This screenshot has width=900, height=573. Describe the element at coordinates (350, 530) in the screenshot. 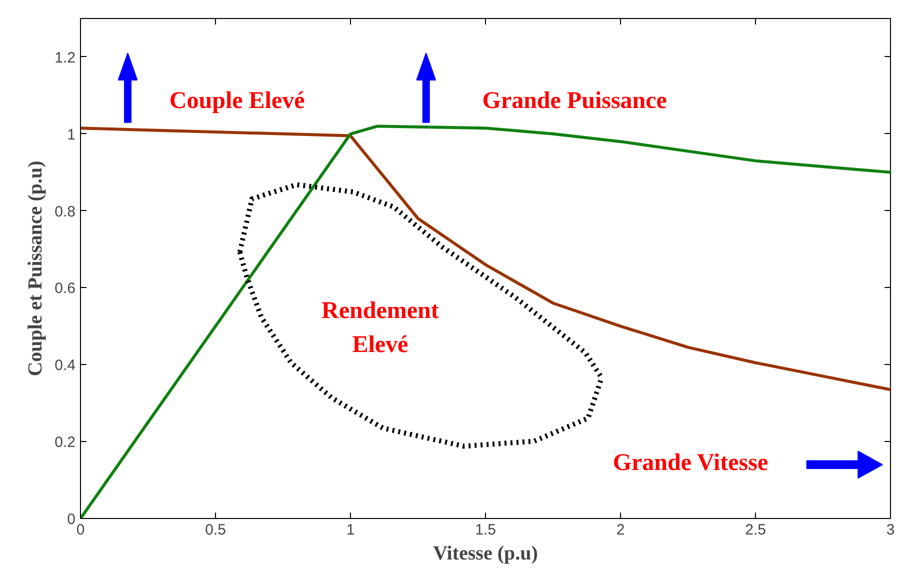

I see `x-tick-label: 1` at that location.